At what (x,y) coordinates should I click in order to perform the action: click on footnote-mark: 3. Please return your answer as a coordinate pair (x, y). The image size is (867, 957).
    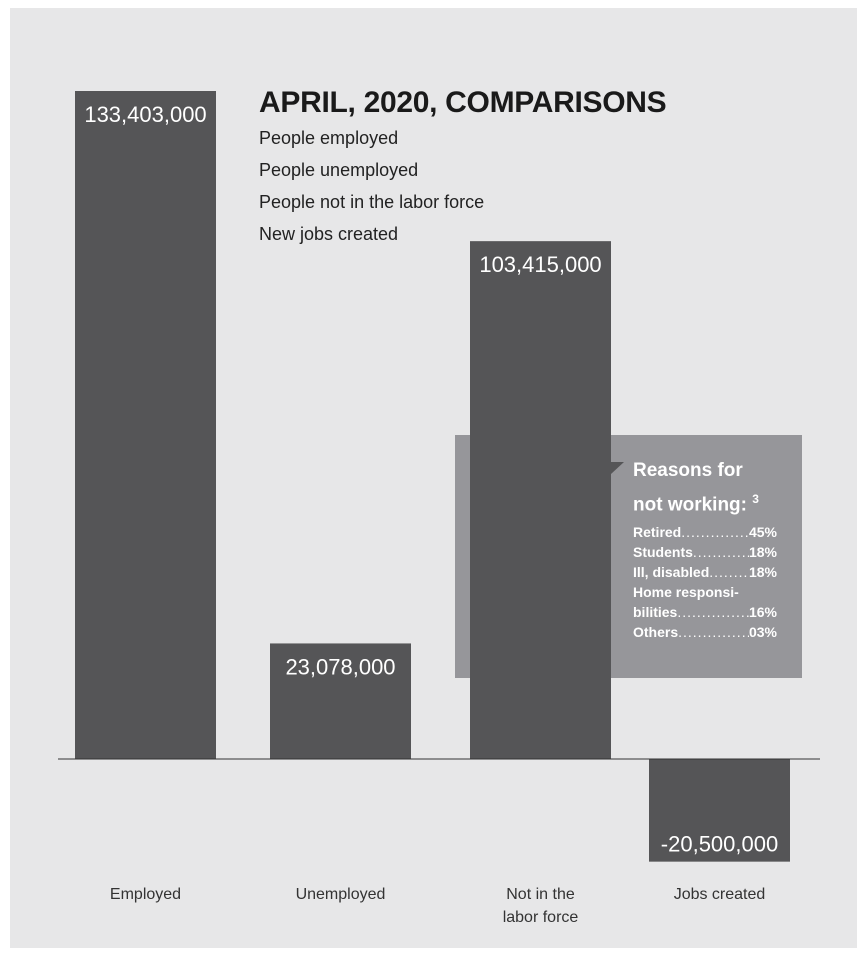
    Looking at the image, I should click on (755, 499).